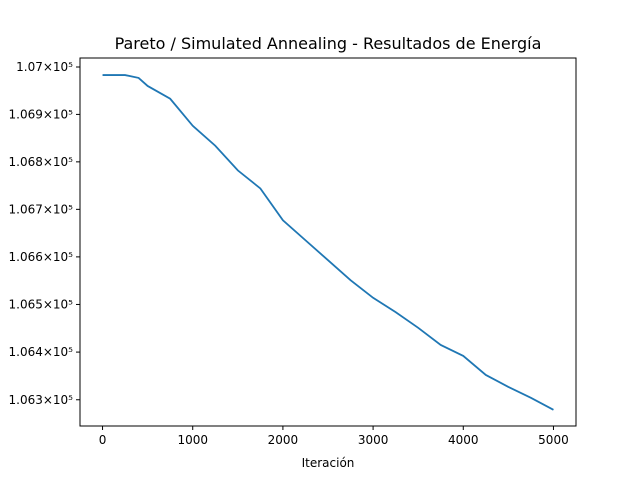  Describe the element at coordinates (41, 162) in the screenshot. I see `y-tick-label: 1.068×10⁵` at that location.